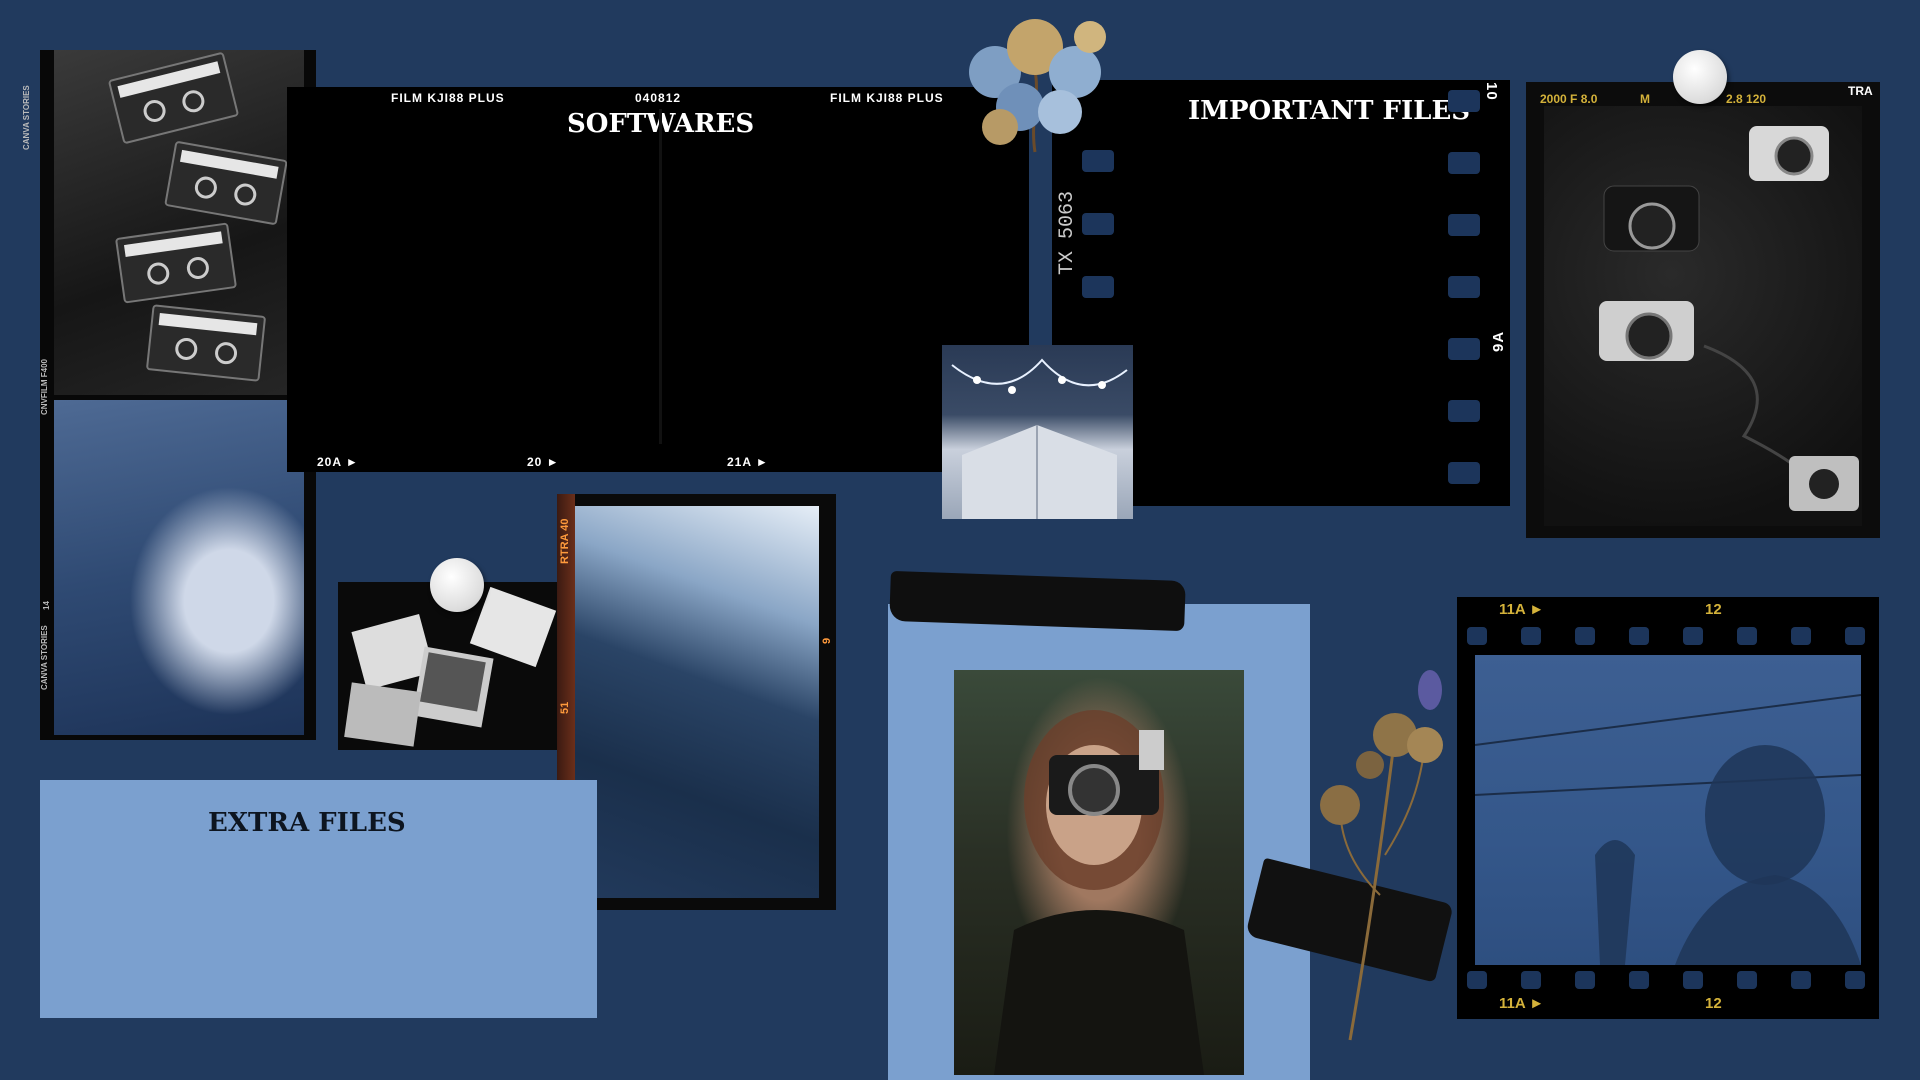 The image size is (1920, 1080). What do you see at coordinates (1037, 432) in the screenshot?
I see `book-lights-photo` at bounding box center [1037, 432].